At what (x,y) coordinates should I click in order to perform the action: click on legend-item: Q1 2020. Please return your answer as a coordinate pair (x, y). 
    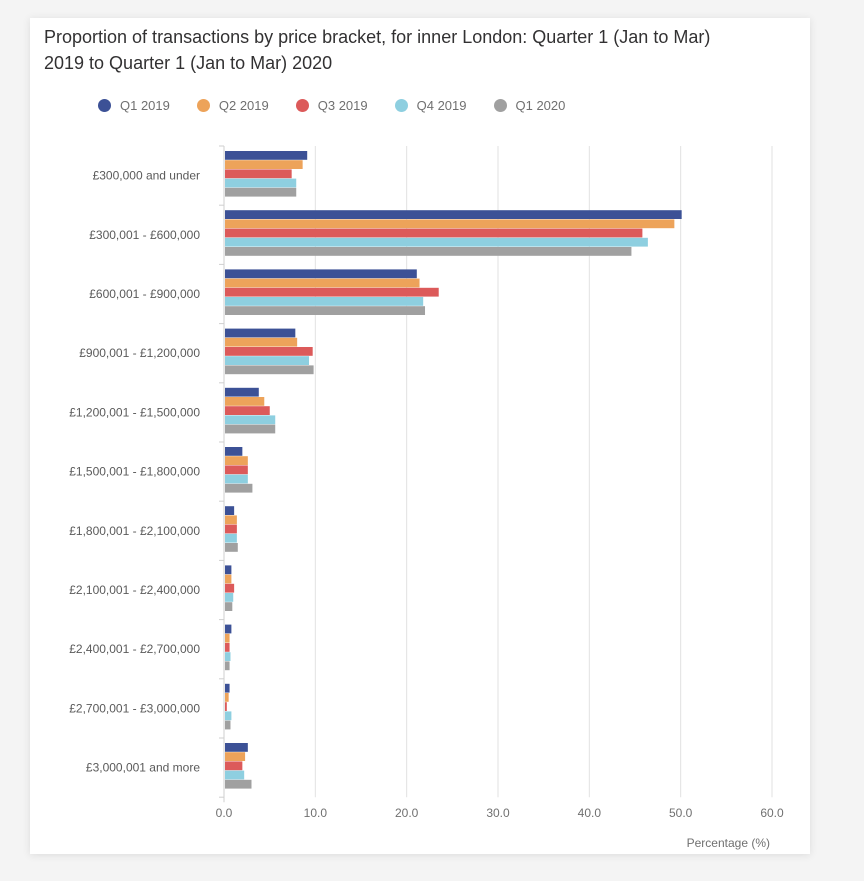
    Looking at the image, I should click on (529, 105).